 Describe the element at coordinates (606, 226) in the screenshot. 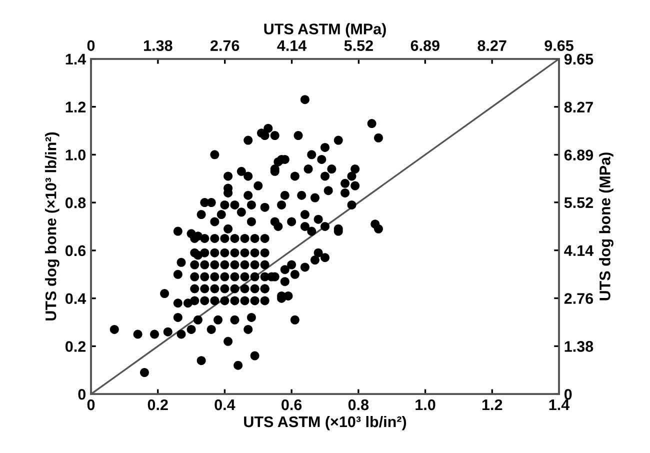

I see `y2-axis-title: UTS dog bone (MPa)` at that location.